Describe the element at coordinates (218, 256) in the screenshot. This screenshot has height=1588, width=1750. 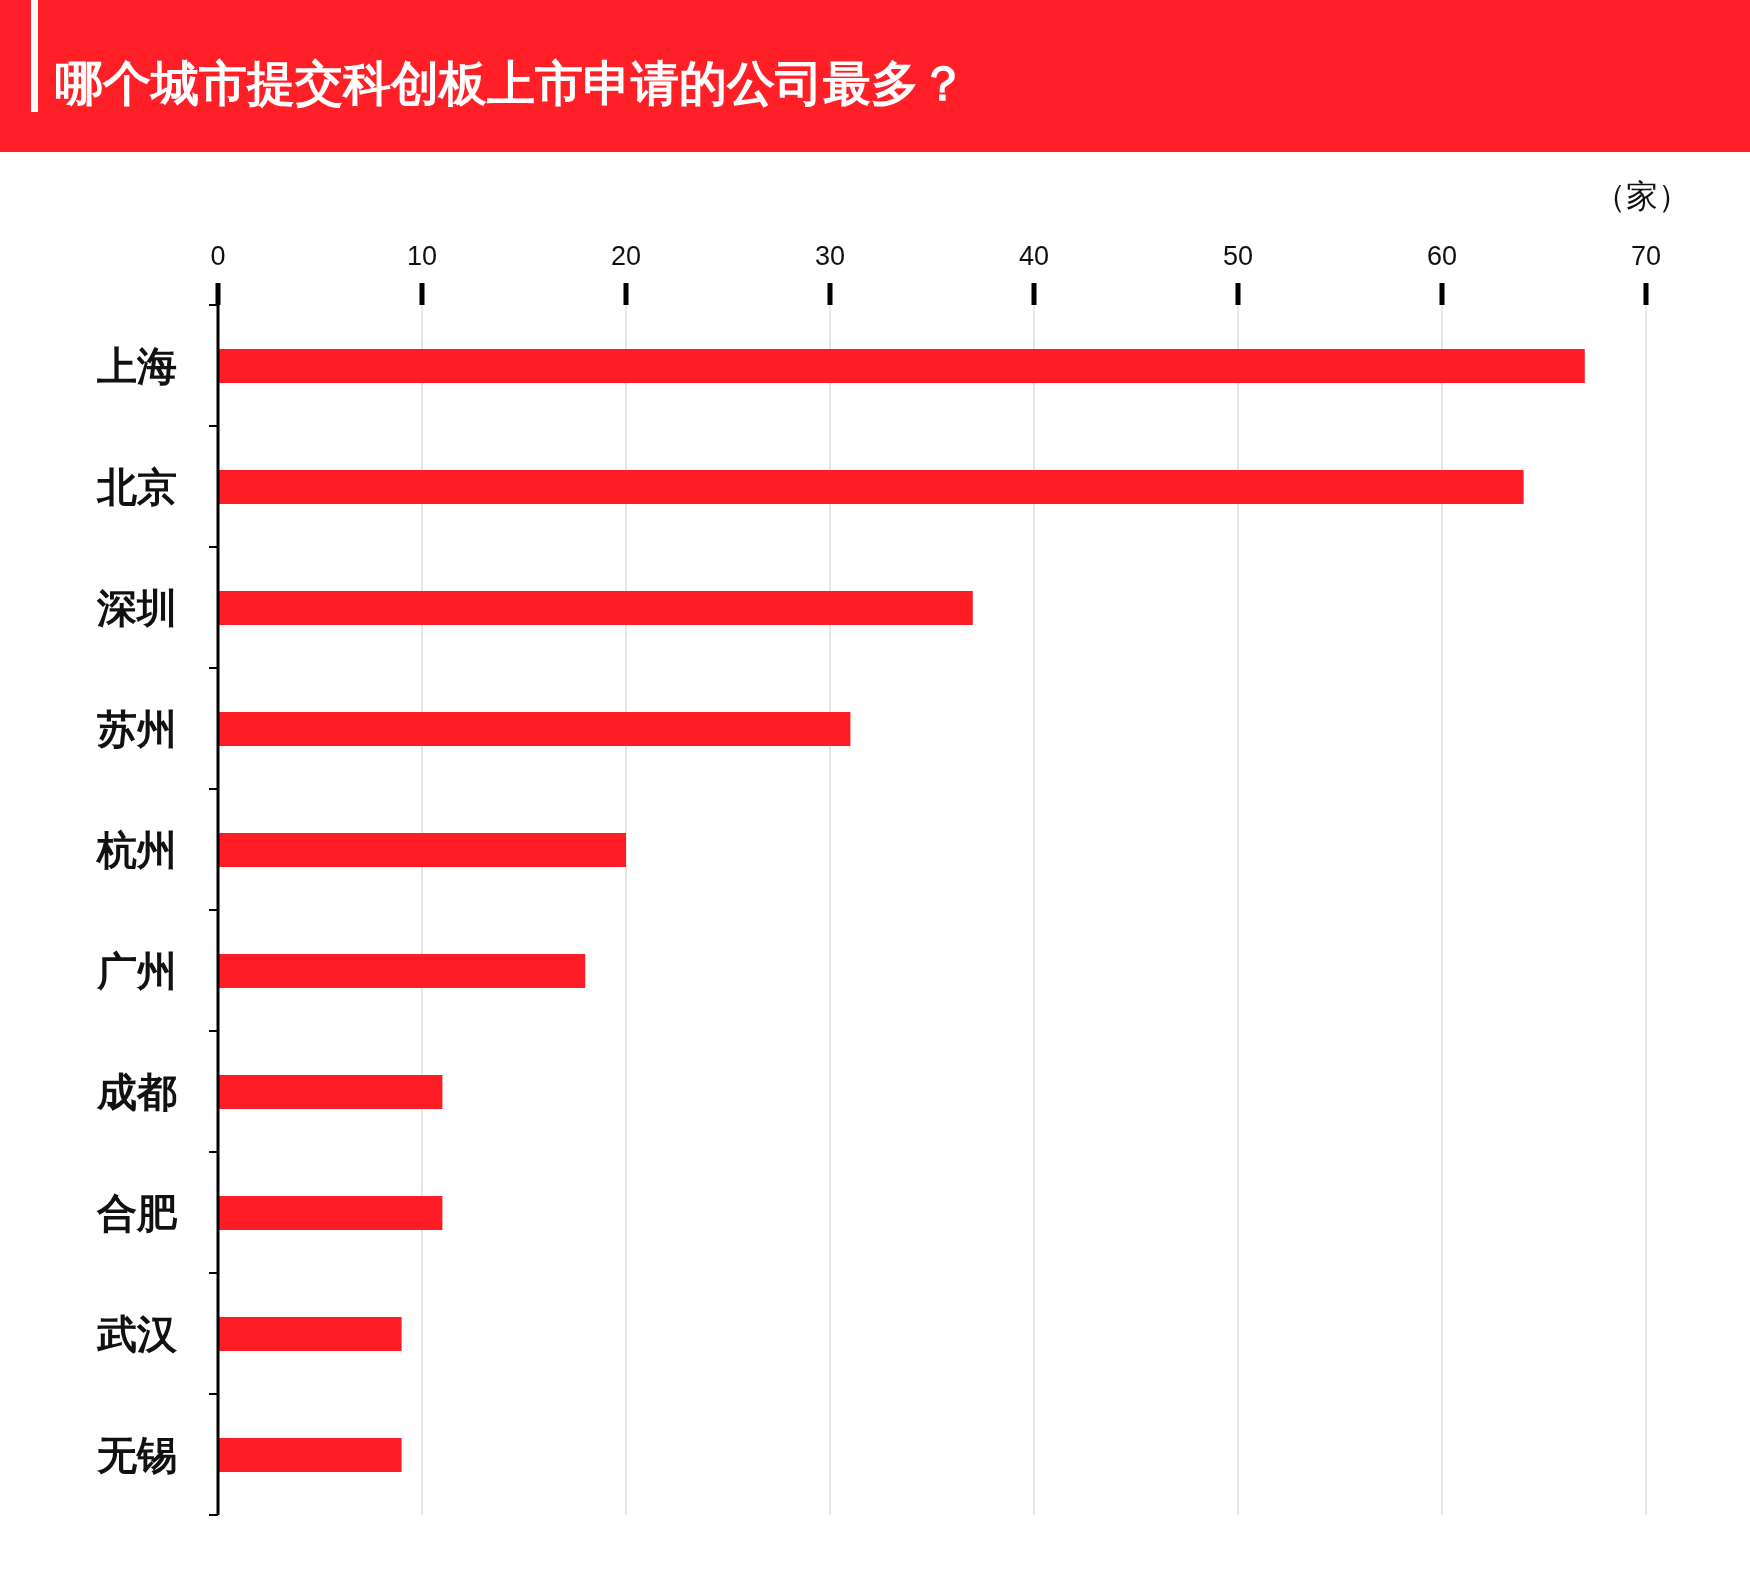
I see `x-tick-label: 0` at that location.